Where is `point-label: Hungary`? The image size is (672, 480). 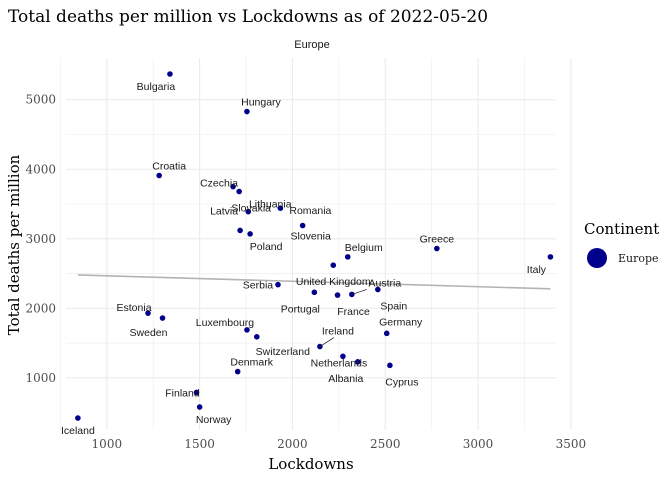
point-label: Hungary is located at coordinates (261, 103).